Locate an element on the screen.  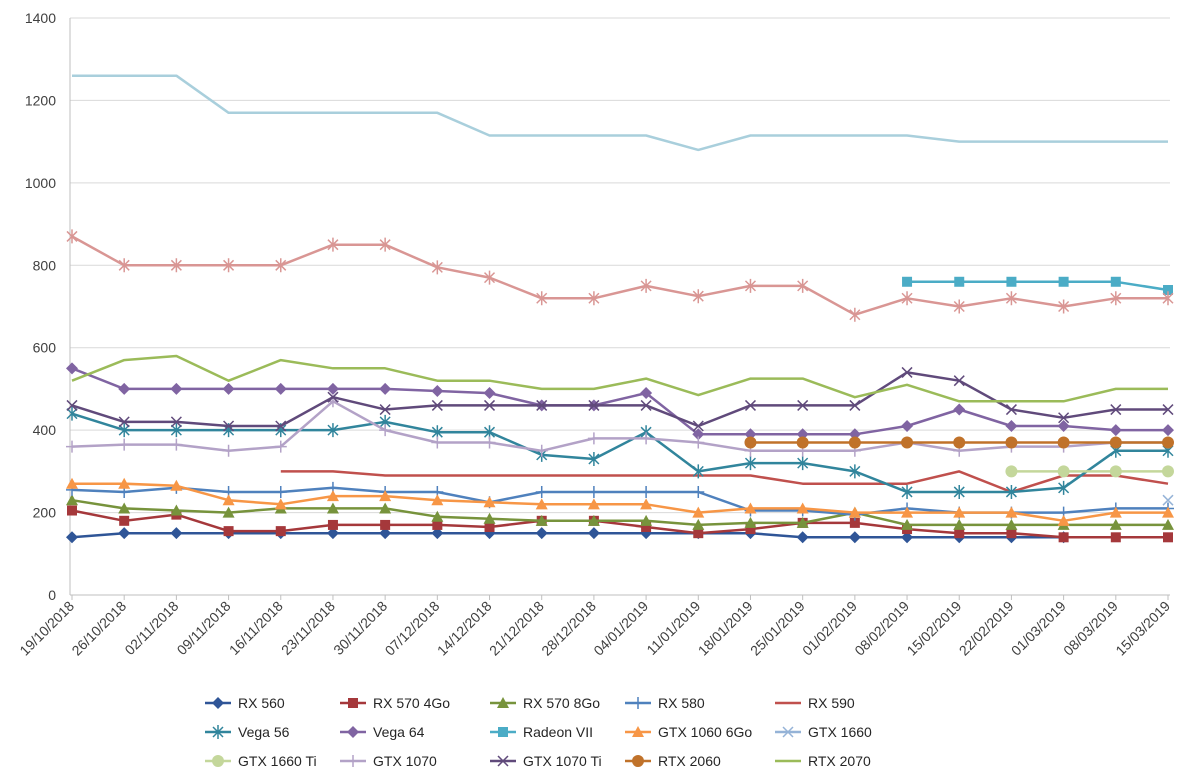
x-tick-label: 07/12/2018 is located at coordinates (412, 628).